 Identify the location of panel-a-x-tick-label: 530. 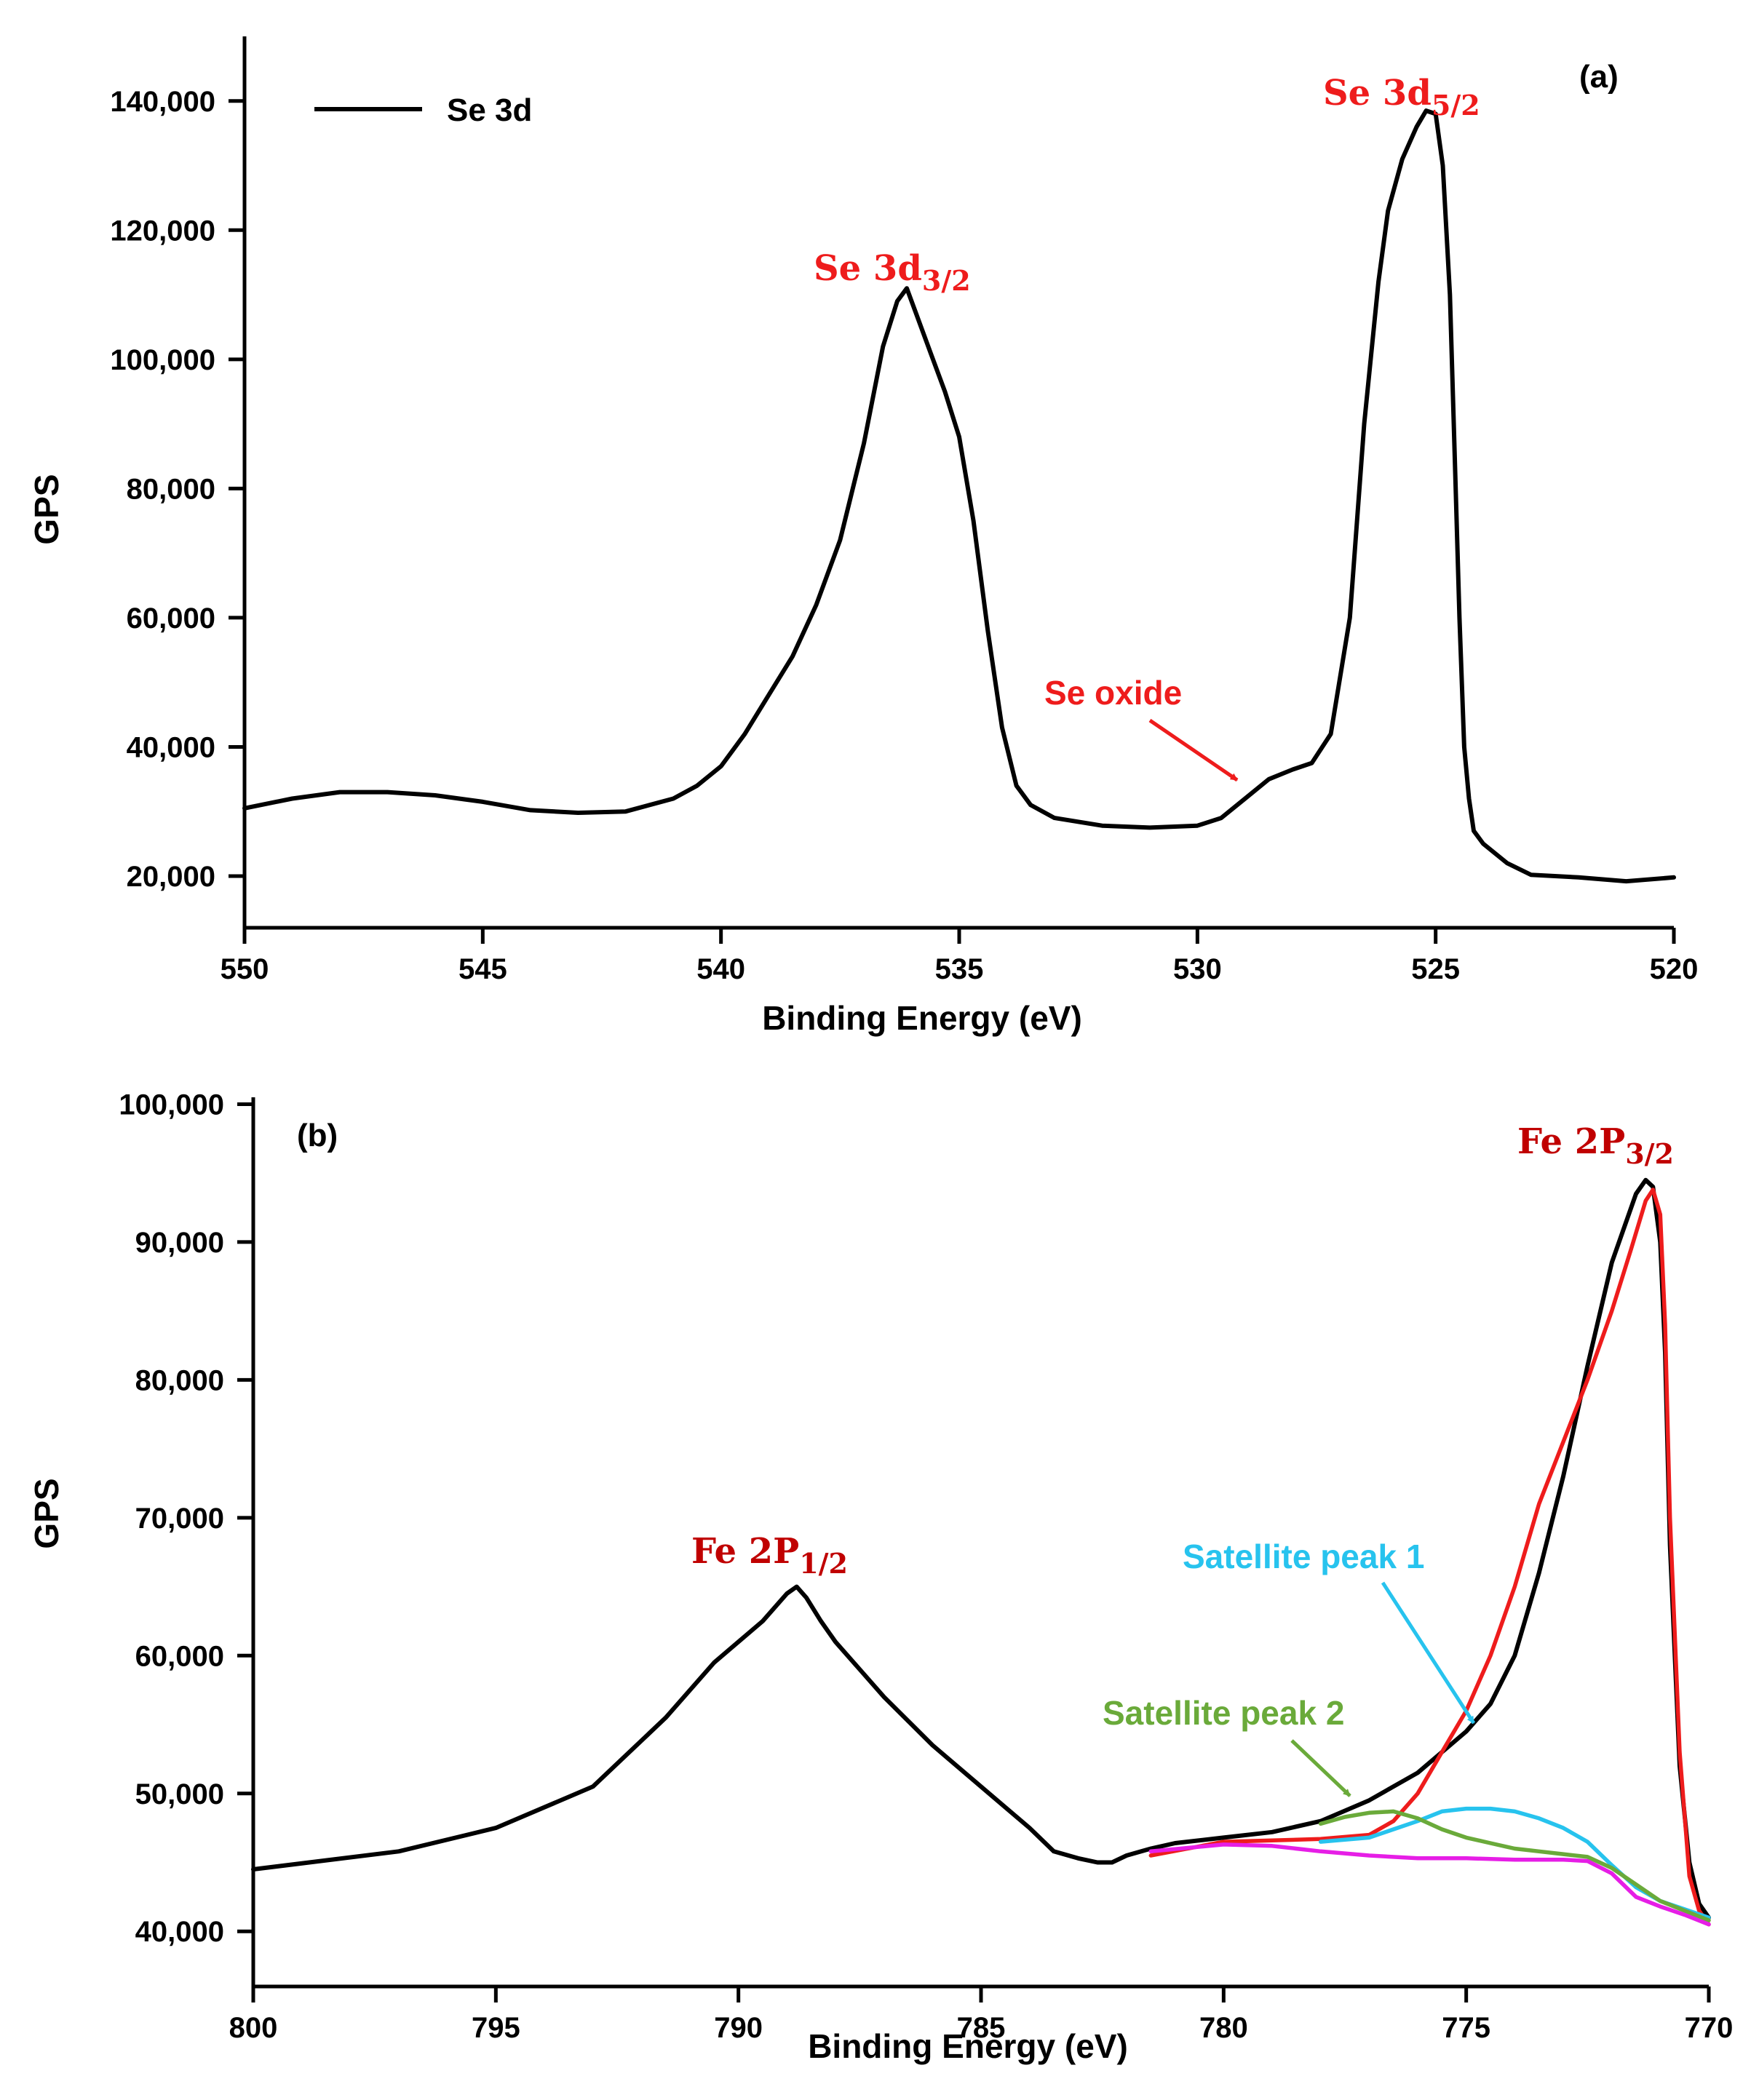
(1197, 969).